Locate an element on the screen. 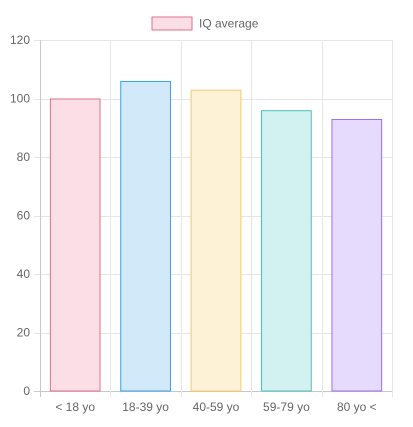  y-tick-label: 20 is located at coordinates (24, 333).